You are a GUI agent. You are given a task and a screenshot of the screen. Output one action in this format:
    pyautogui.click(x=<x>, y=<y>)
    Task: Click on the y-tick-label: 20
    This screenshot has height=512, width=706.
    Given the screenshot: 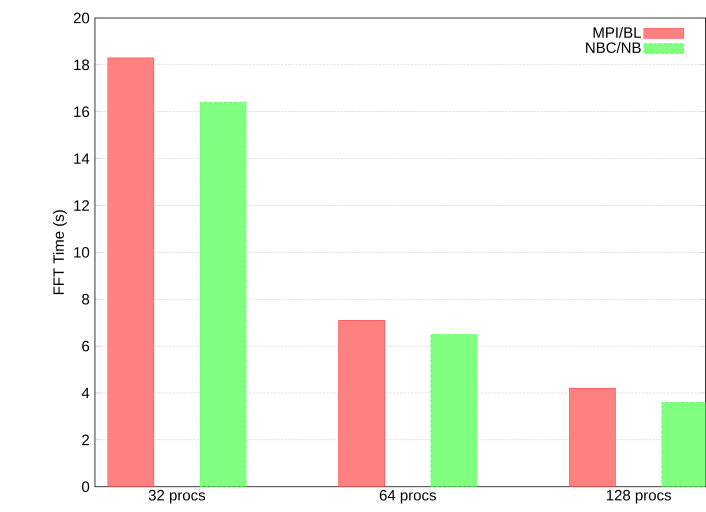 What is the action you would take?
    pyautogui.click(x=82, y=18)
    